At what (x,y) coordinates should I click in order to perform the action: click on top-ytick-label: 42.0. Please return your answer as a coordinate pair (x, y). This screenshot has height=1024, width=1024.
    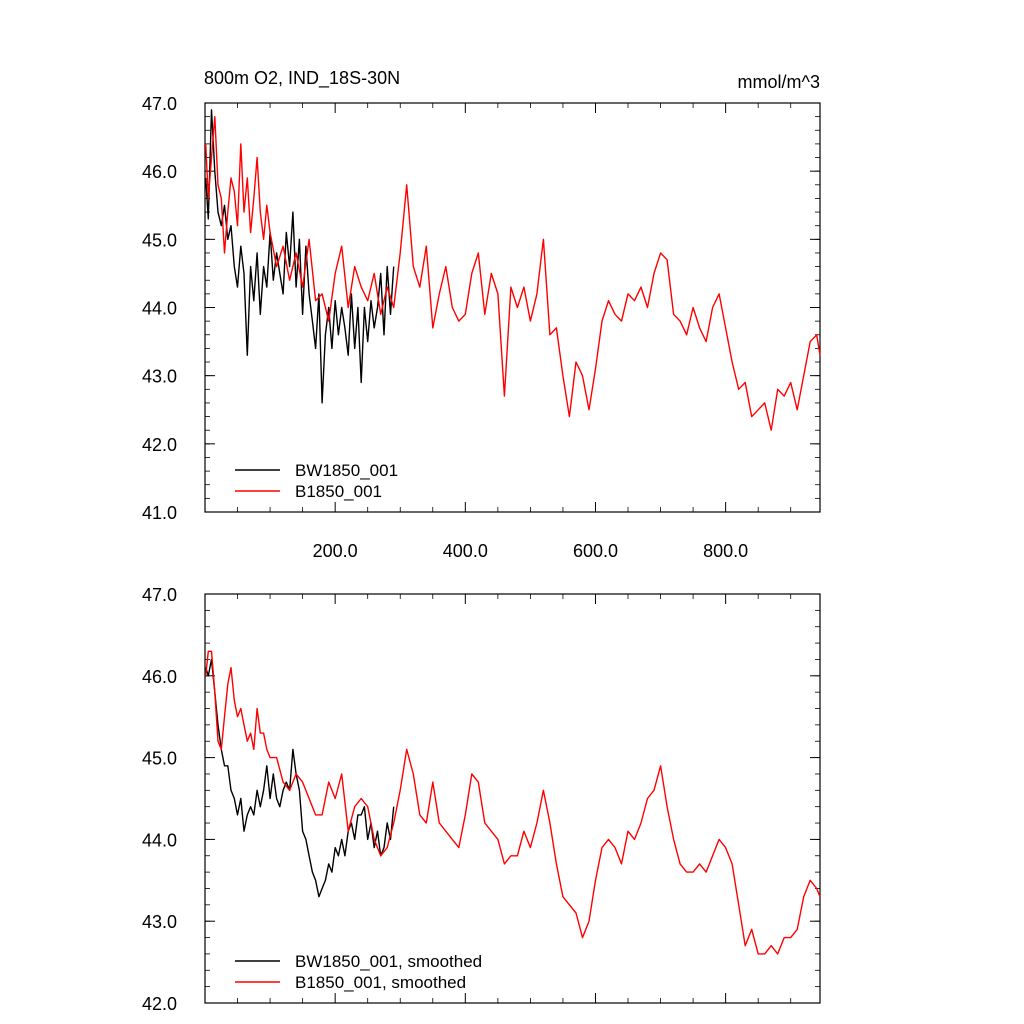
    Looking at the image, I should click on (159, 445).